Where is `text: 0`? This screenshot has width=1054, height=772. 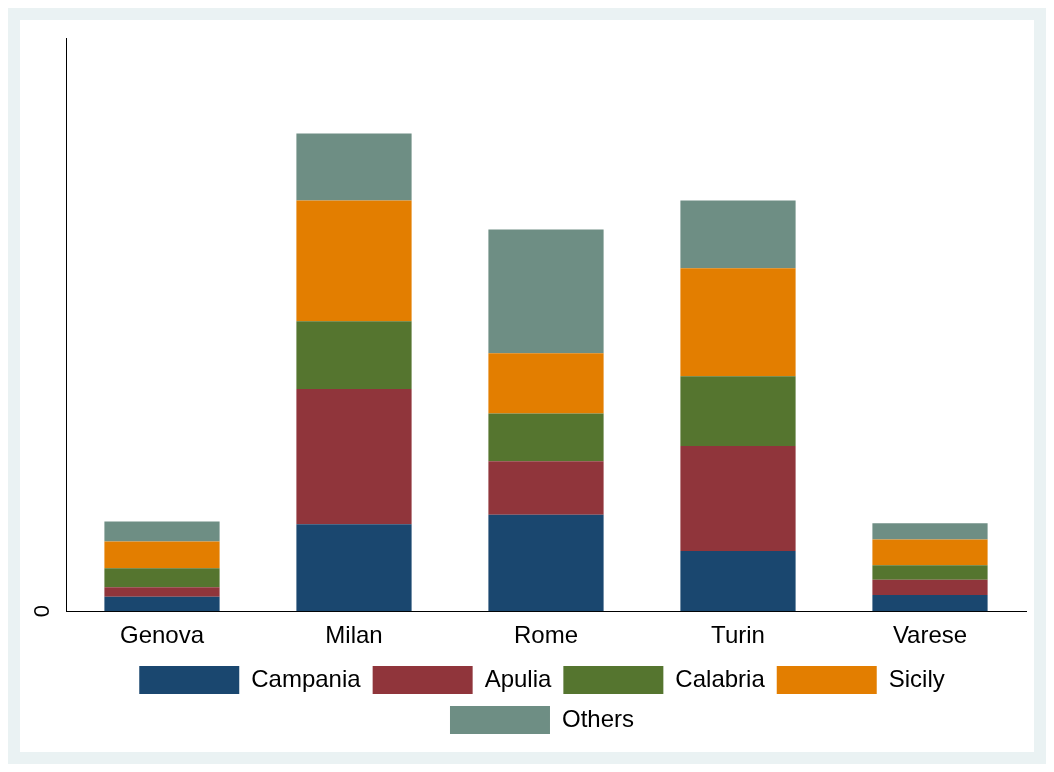
text: 0 is located at coordinates (42, 611).